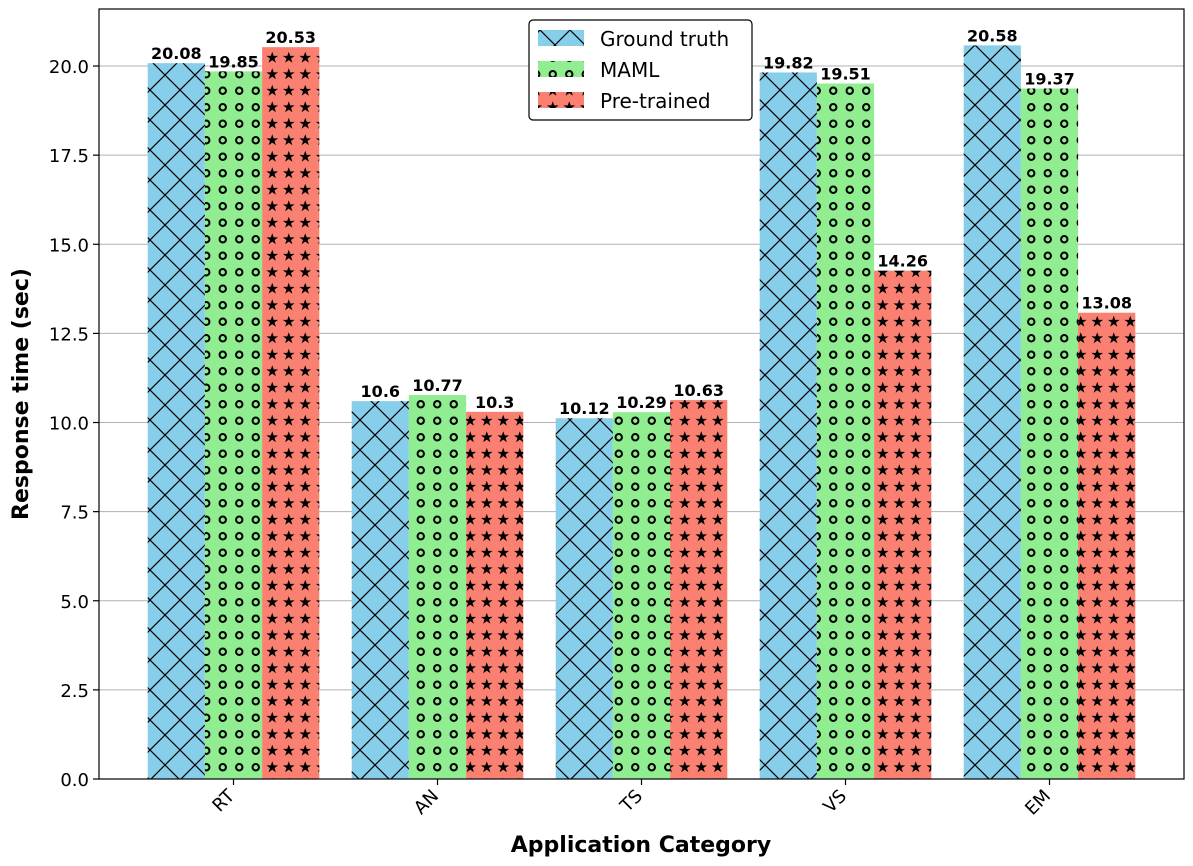 This screenshot has width=1193, height=866. I want to click on y-tick-label: 7.5, so click(74, 513).